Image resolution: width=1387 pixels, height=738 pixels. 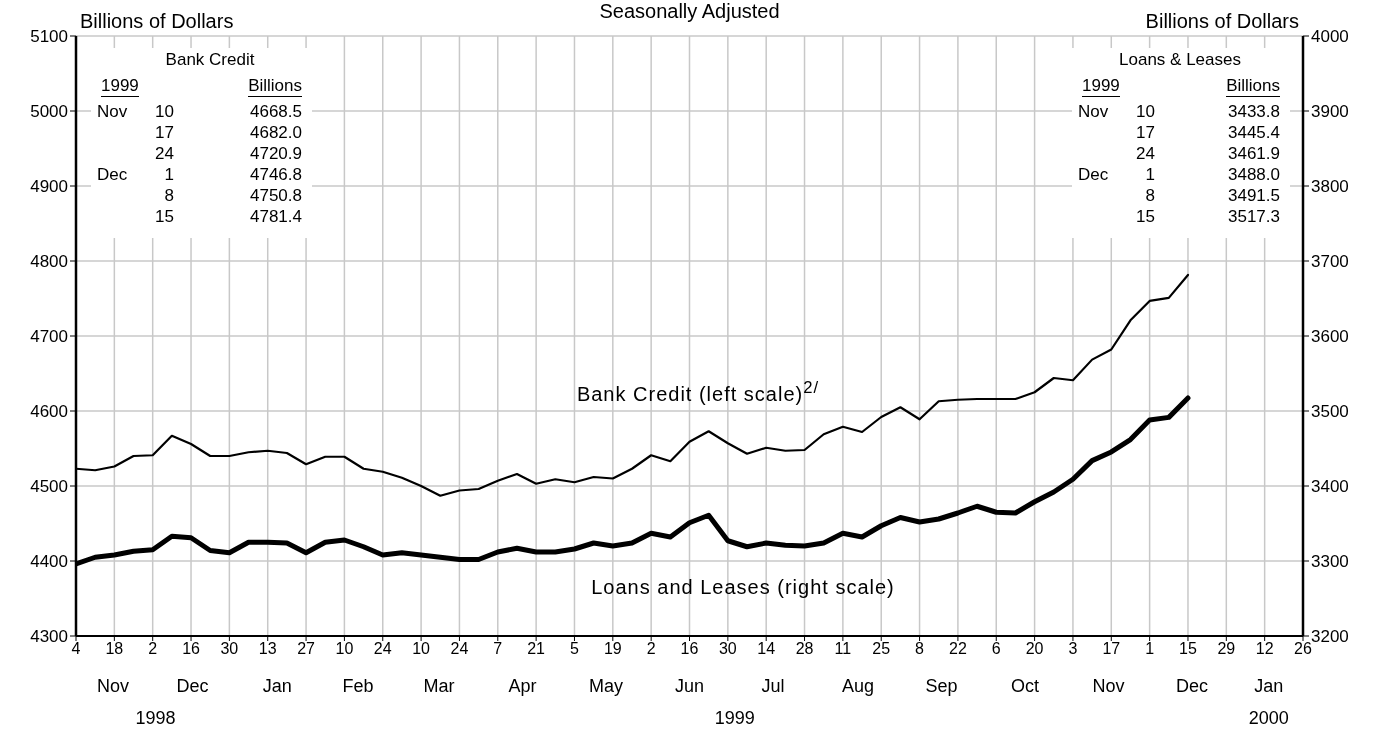 I want to click on x-tick-label: 1, so click(x=1150, y=649).